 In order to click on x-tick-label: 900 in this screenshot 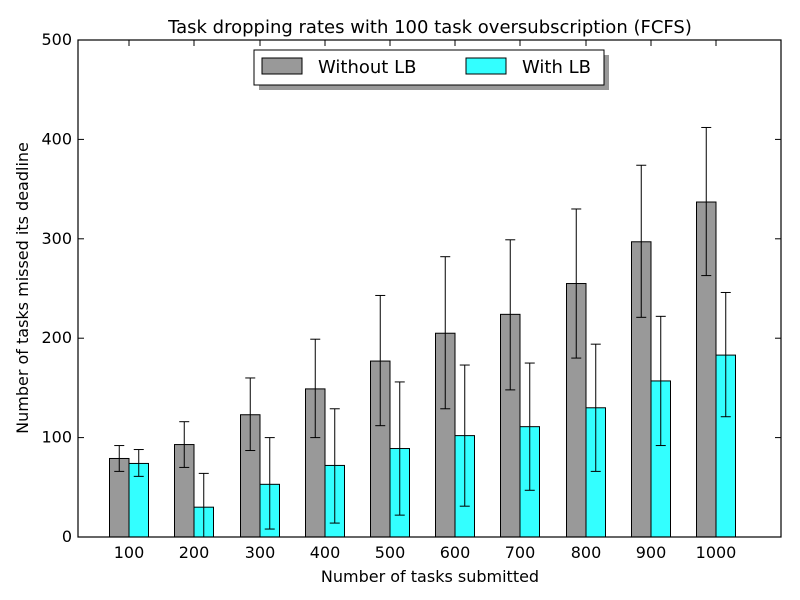, I will do `click(651, 552)`.